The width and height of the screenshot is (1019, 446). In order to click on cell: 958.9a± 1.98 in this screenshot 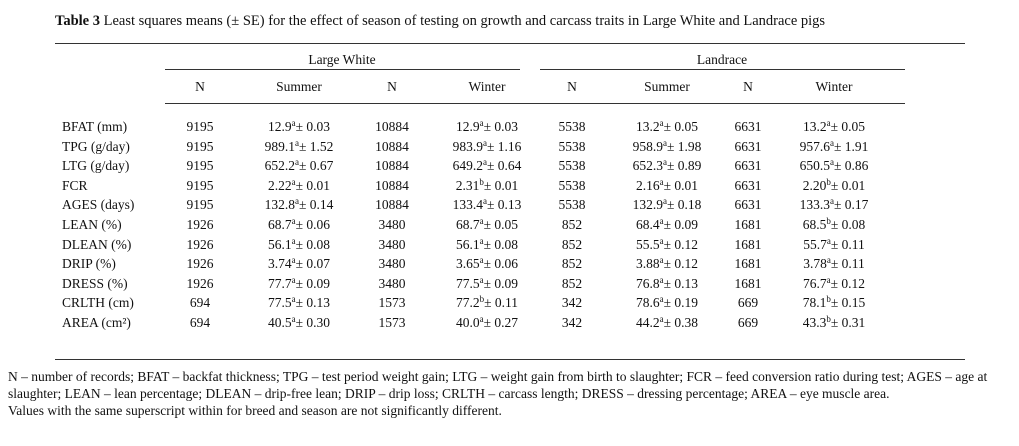, I will do `click(667, 146)`.